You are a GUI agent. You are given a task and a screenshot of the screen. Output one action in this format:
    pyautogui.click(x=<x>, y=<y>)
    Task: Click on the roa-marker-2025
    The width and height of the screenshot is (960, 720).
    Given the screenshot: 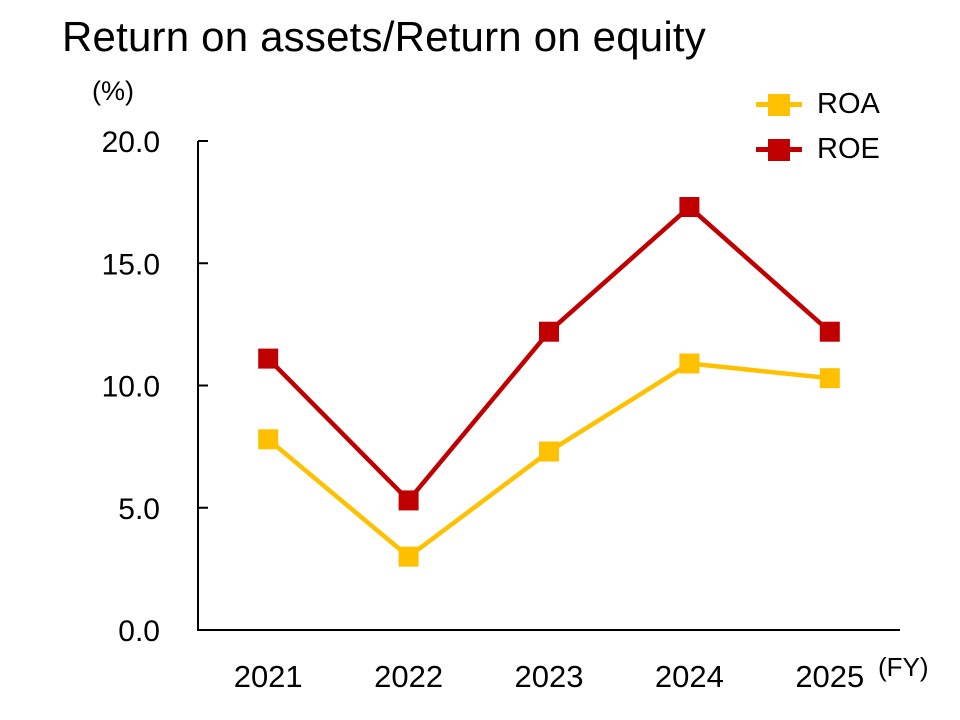 What is the action you would take?
    pyautogui.click(x=829, y=378)
    